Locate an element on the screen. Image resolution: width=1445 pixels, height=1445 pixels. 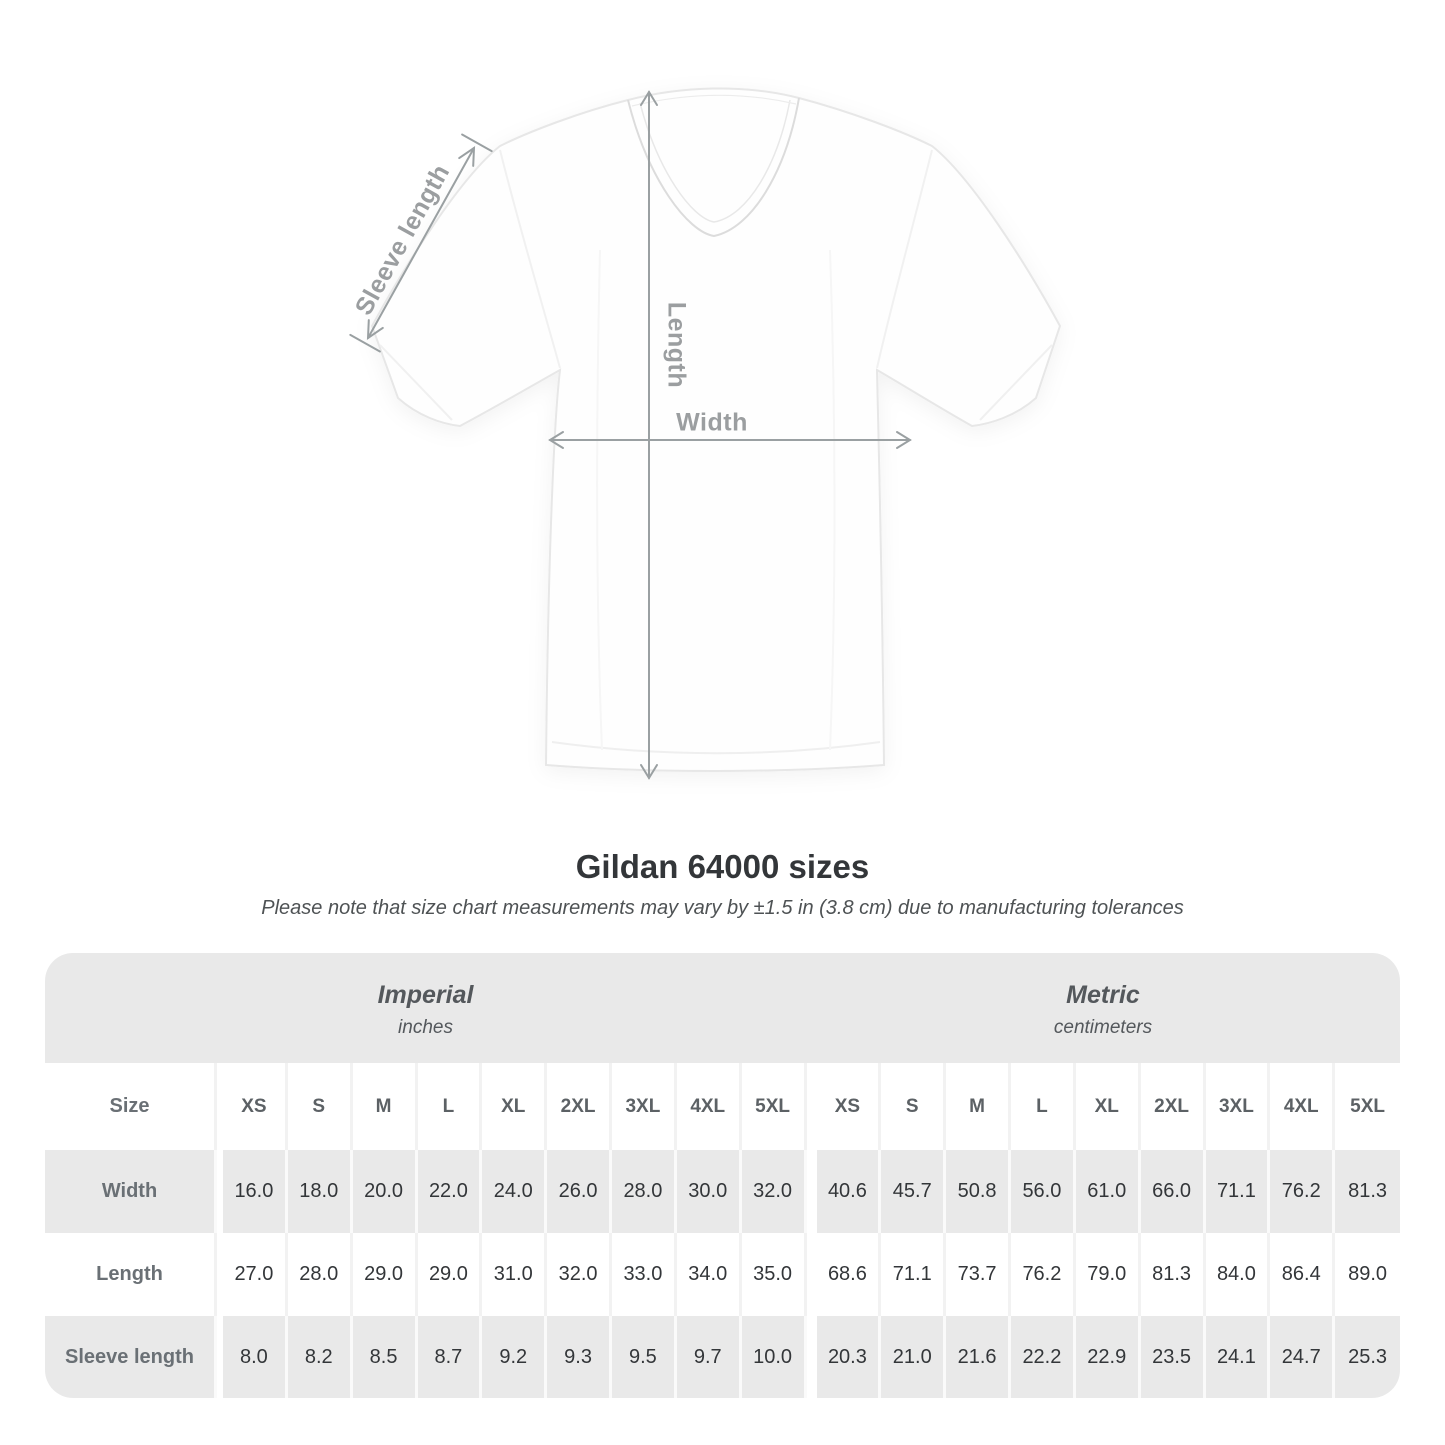
width-label: Width is located at coordinates (712, 422).